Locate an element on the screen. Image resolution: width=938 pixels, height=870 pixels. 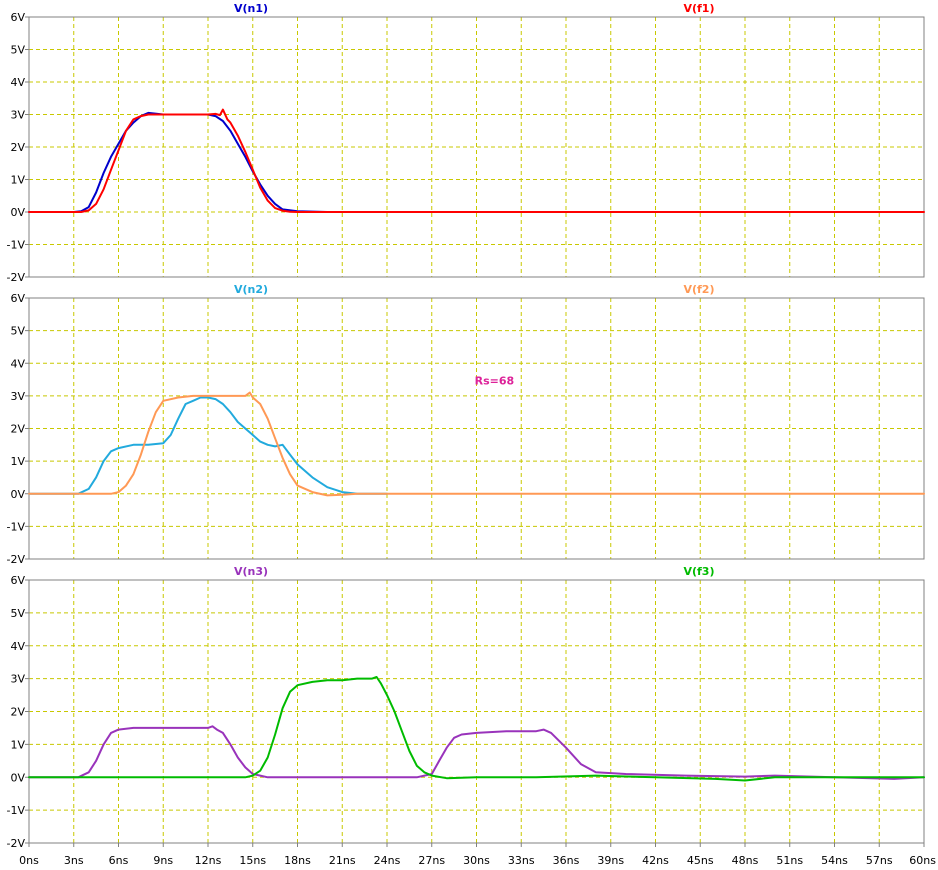
legend-label-vf1: V(f1) is located at coordinates (698, 8).